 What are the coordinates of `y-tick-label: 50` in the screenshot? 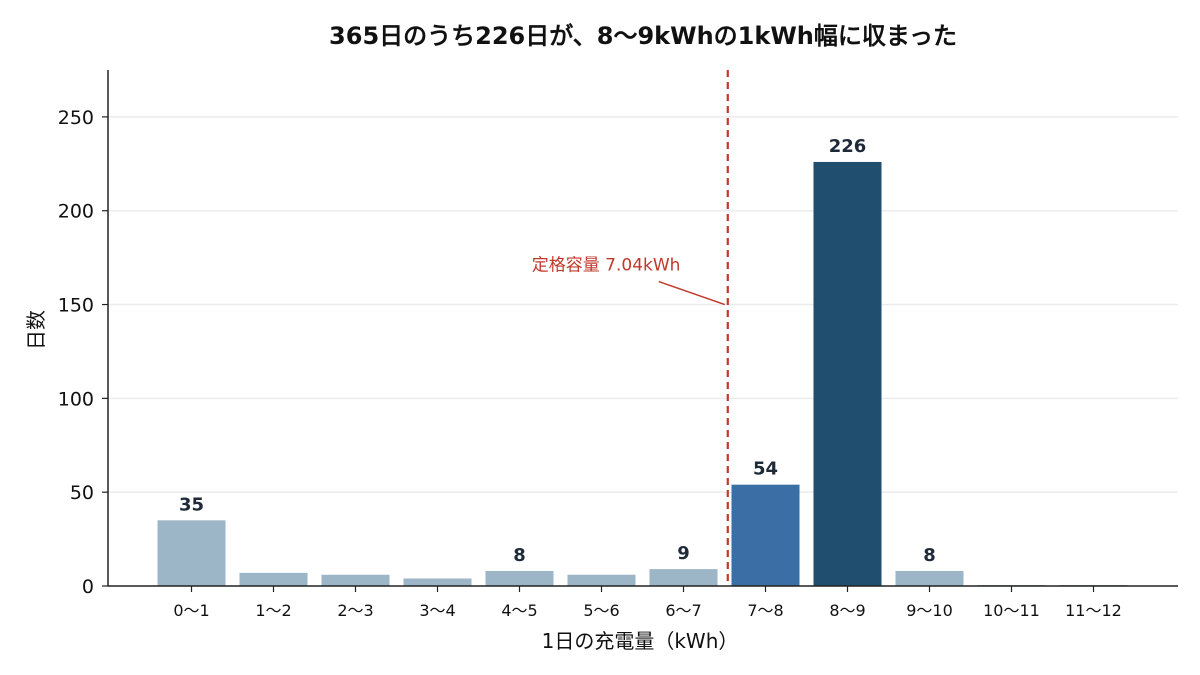 It's located at (82, 493).